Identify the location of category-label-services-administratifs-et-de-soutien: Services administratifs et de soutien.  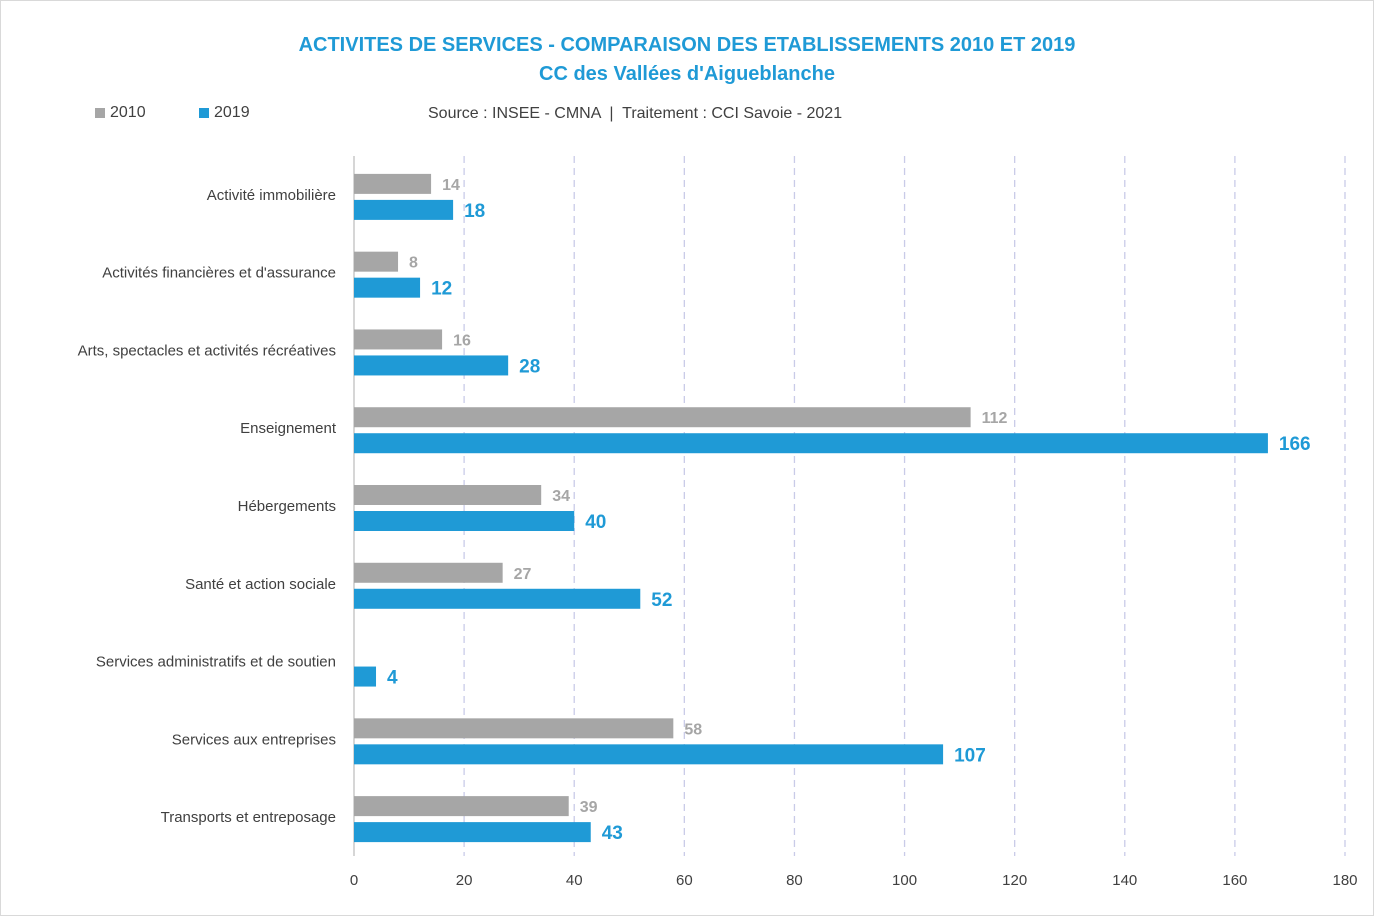
(216, 662).